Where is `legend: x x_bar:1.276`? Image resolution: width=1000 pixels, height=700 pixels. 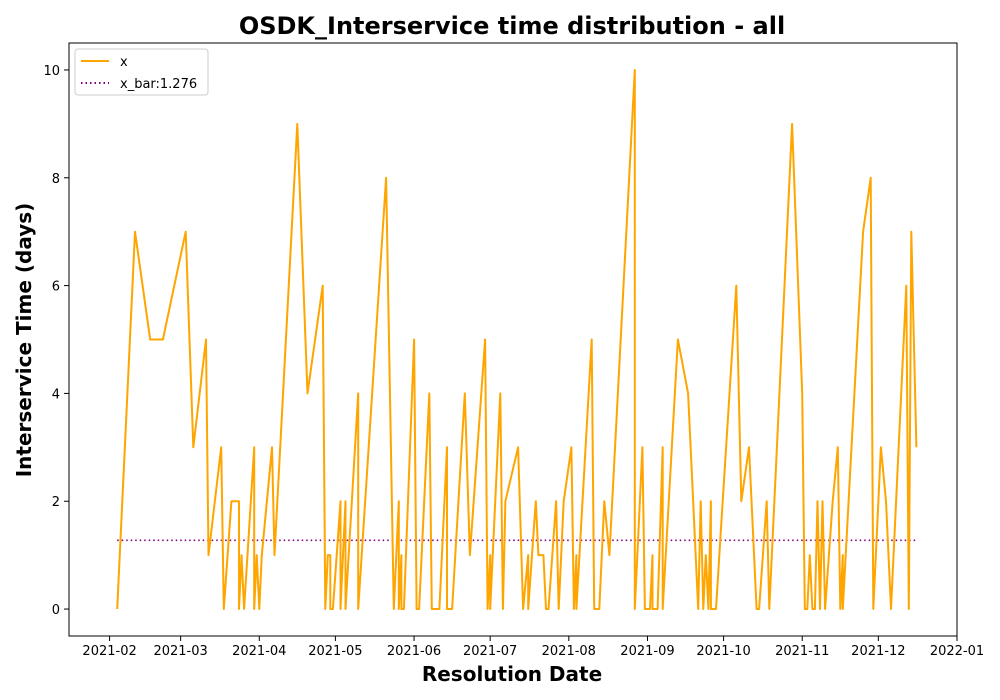 legend: x x_bar:1.276 is located at coordinates (141, 72).